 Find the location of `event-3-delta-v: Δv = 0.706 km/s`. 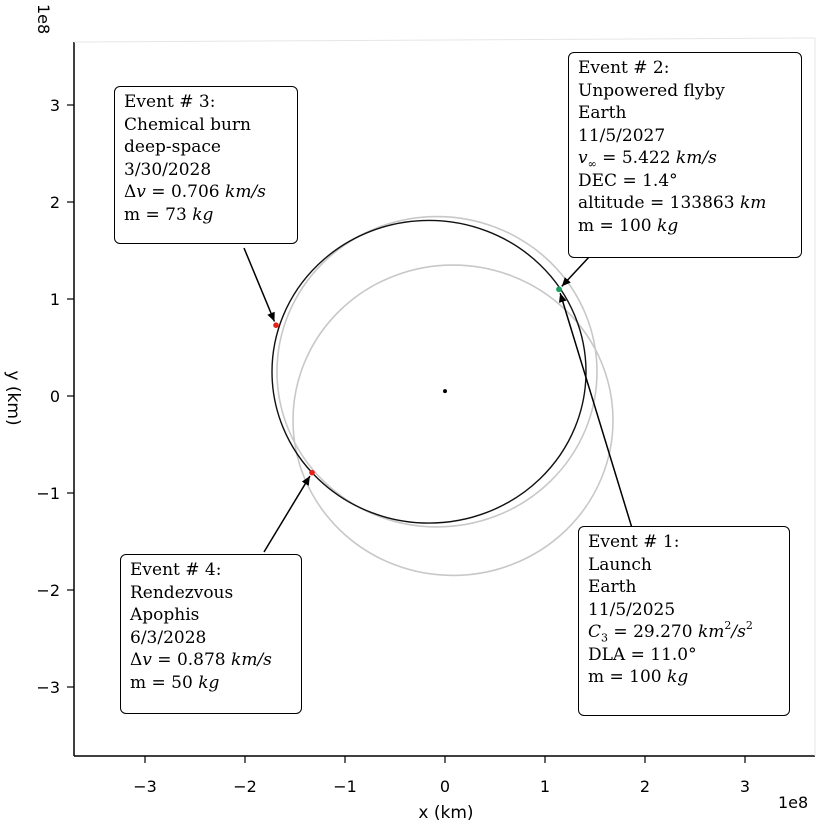

event-3-delta-v: Δv = 0.706 km/s is located at coordinates (195, 192).